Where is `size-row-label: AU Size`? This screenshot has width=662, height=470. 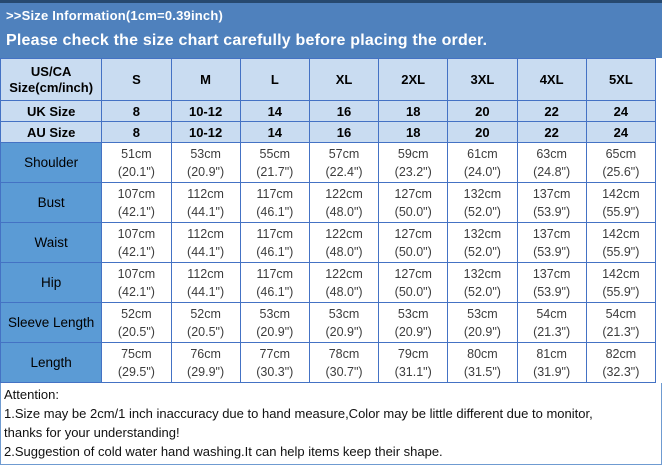
size-row-label: AU Size is located at coordinates (51, 132).